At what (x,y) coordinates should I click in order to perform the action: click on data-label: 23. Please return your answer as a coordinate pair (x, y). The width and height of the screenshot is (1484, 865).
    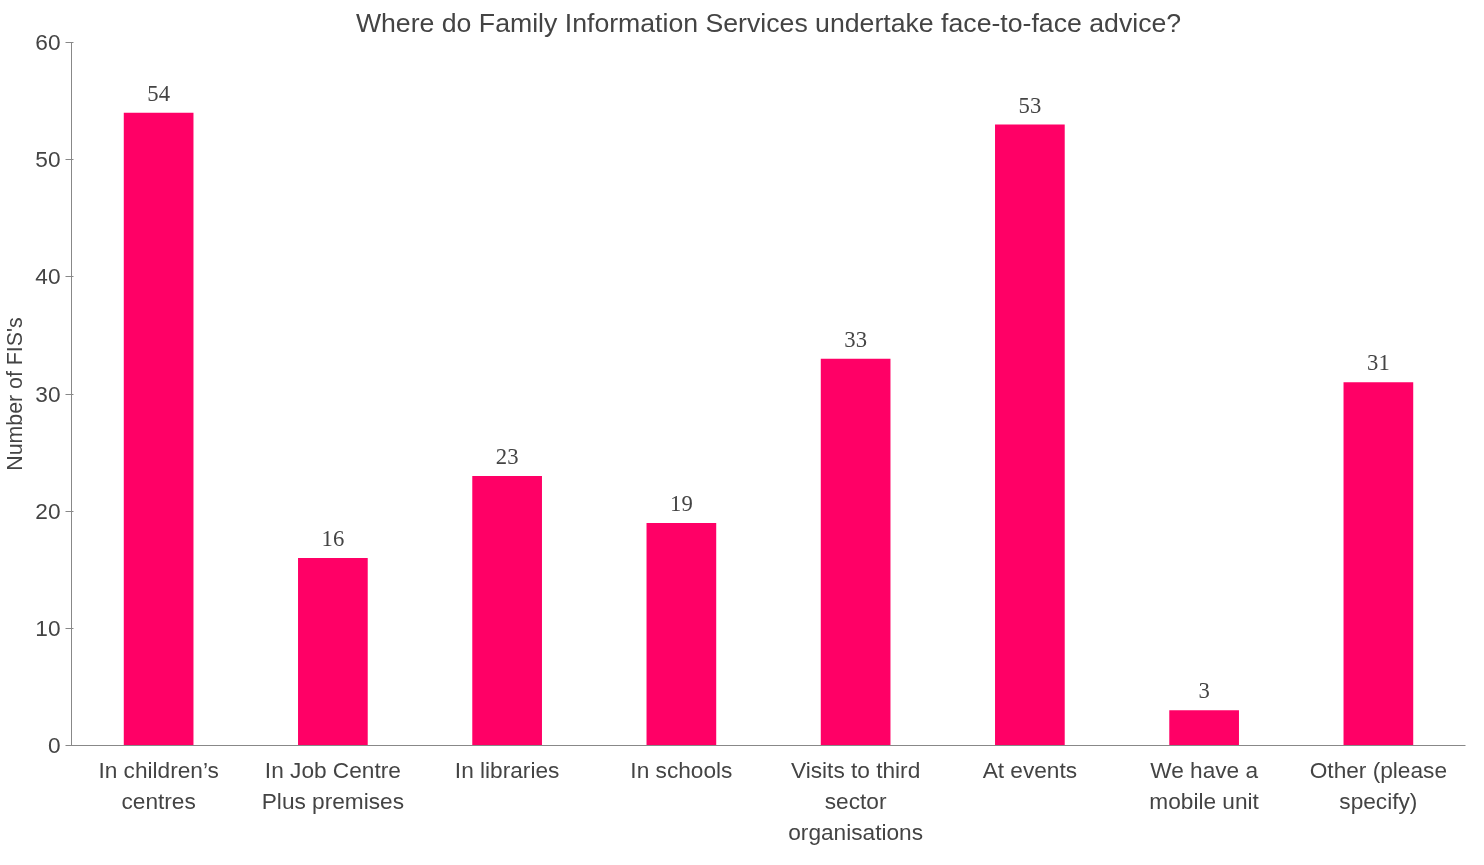
    Looking at the image, I should click on (507, 457).